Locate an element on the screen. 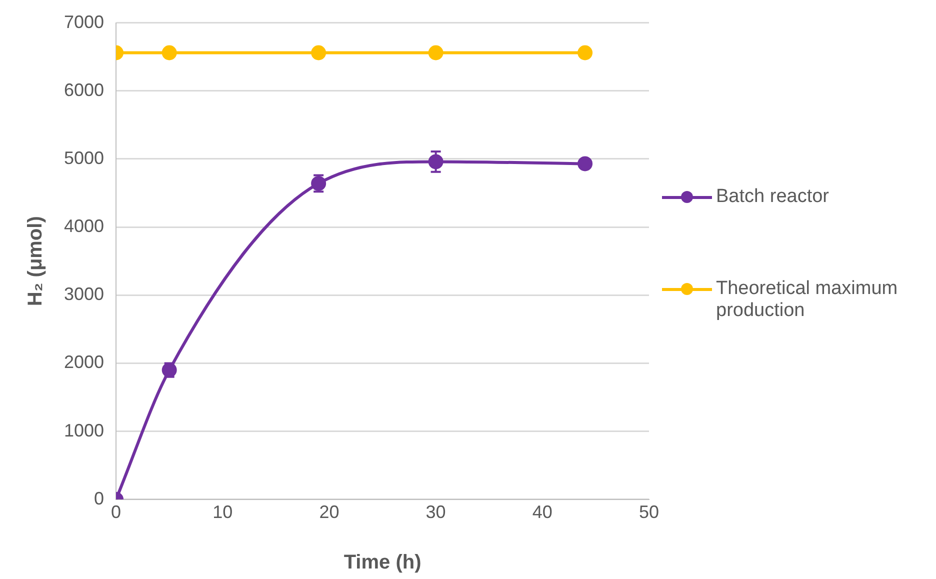  y-axis-title: H₂ (μmol) is located at coordinates (35, 261).